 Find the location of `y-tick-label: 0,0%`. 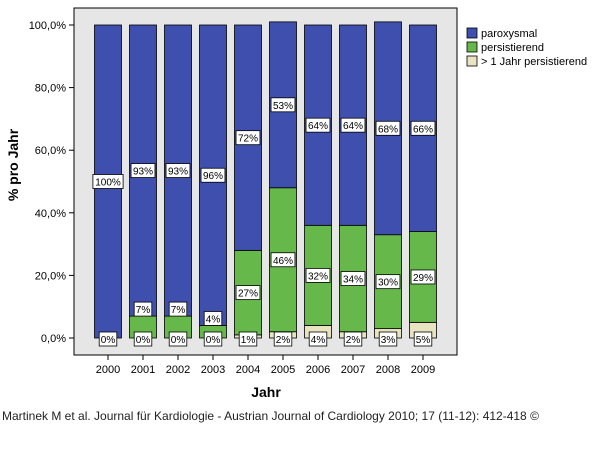

y-tick-label: 0,0% is located at coordinates (53, 339).